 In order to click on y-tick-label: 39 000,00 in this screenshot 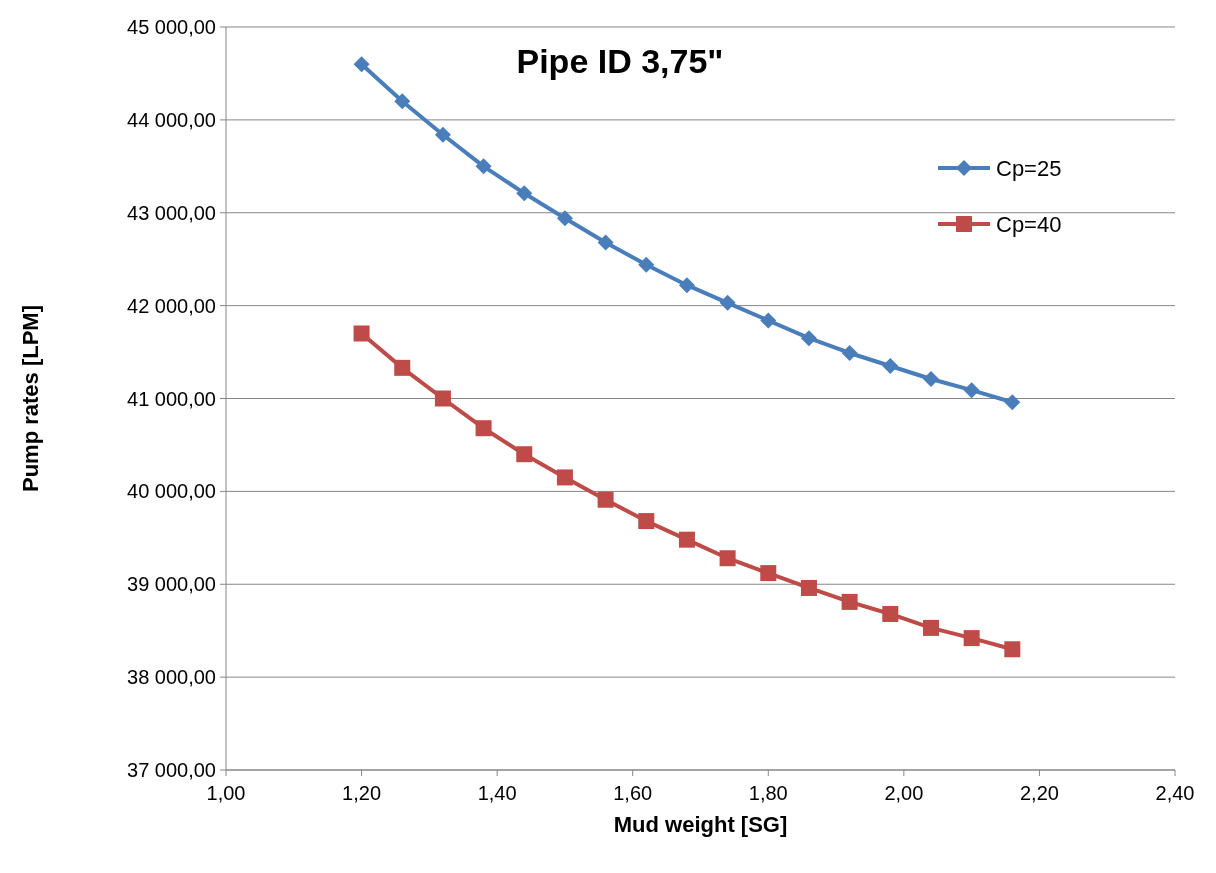, I will do `click(171, 584)`.